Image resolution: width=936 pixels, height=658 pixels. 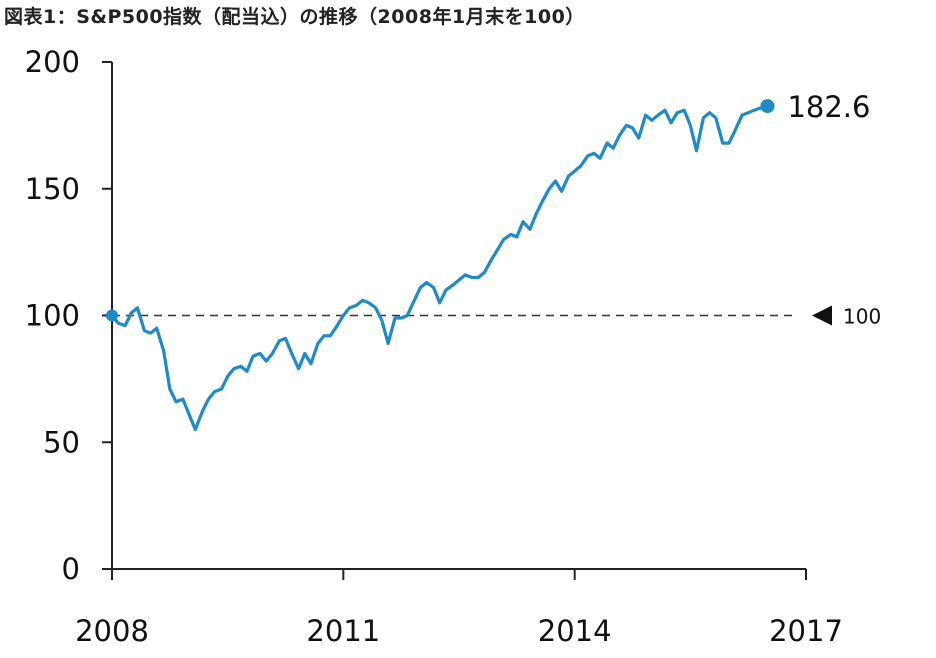 What do you see at coordinates (806, 631) in the screenshot?
I see `x-tick-label: 2017` at bounding box center [806, 631].